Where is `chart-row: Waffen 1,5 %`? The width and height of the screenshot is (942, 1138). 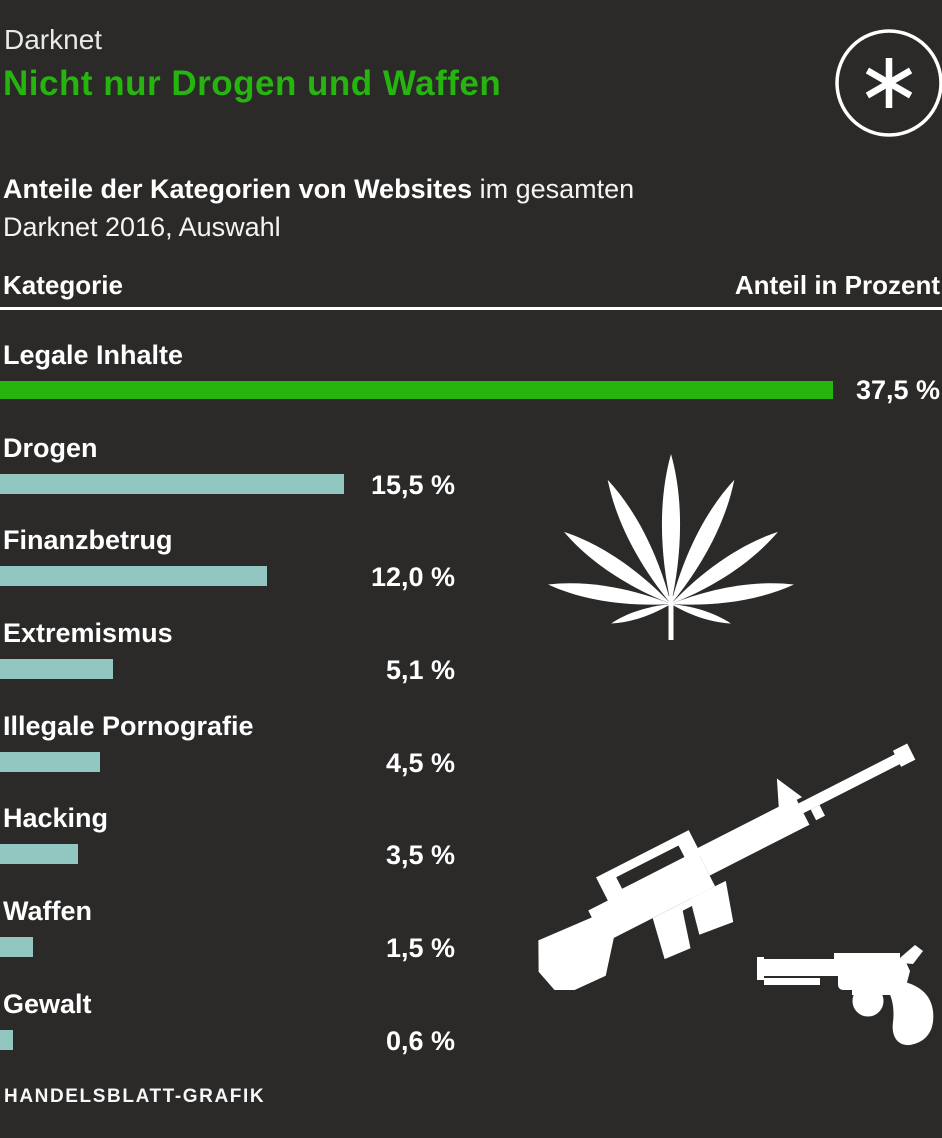 chart-row: Waffen 1,5 % is located at coordinates (471, 935).